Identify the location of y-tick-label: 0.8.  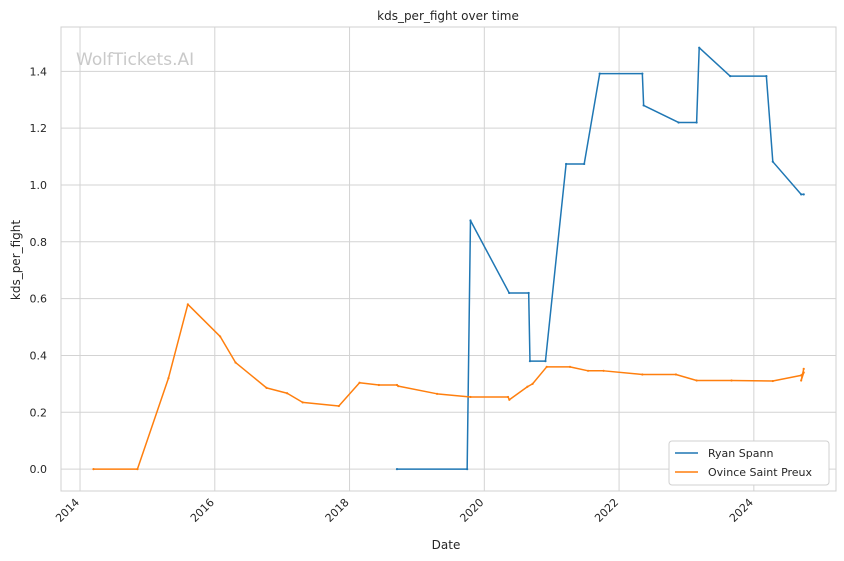
(39, 242).